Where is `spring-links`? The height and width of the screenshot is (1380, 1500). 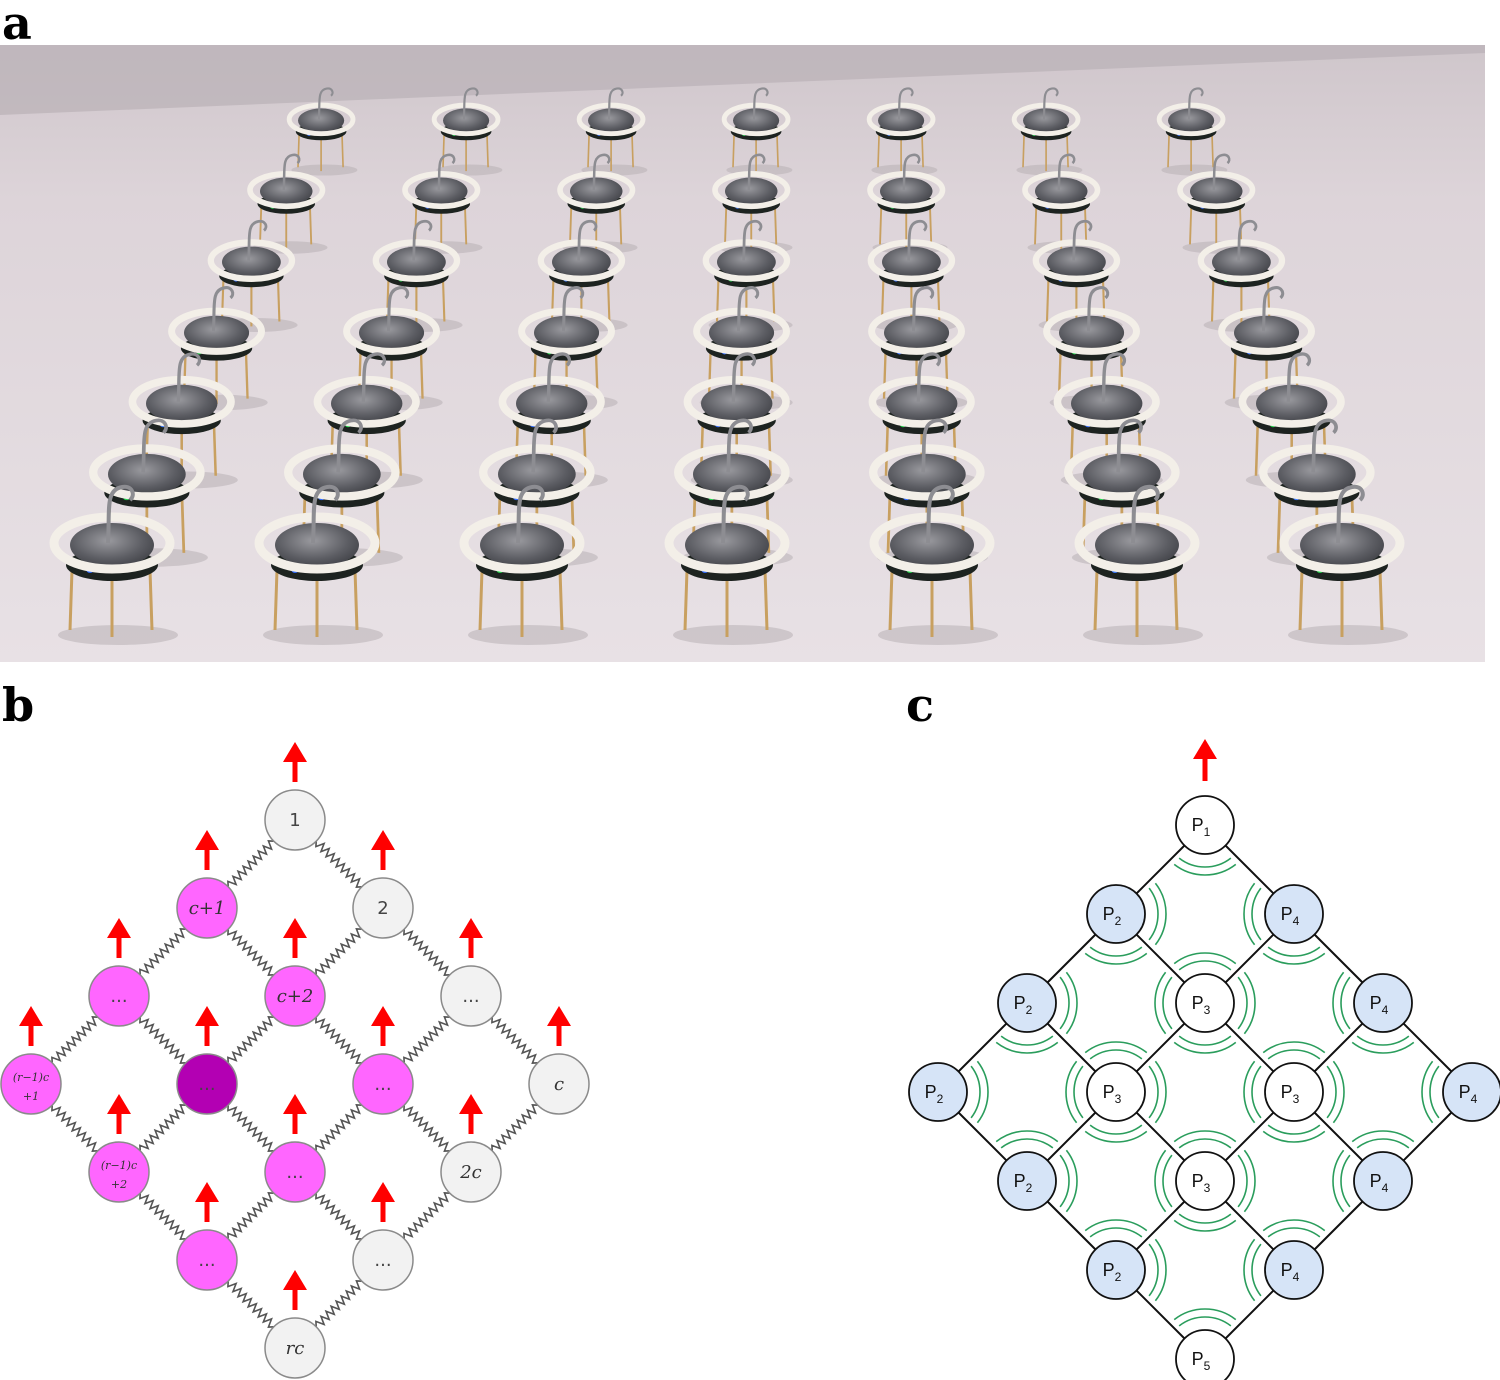 spring-links is located at coordinates (294, 1084).